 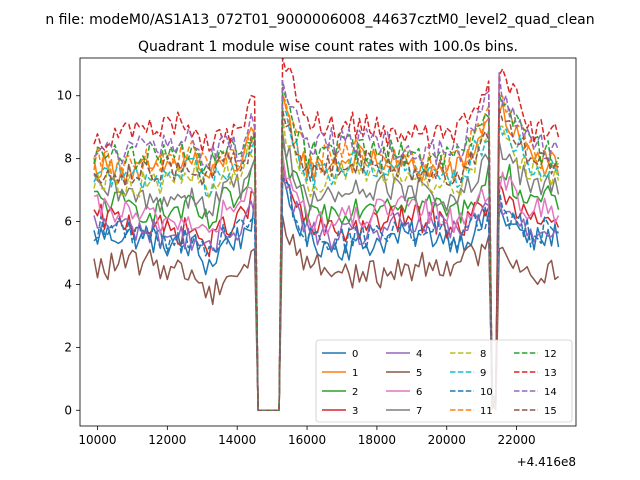 What do you see at coordinates (486, 392) in the screenshot?
I see `legend-label-10: 10` at bounding box center [486, 392].